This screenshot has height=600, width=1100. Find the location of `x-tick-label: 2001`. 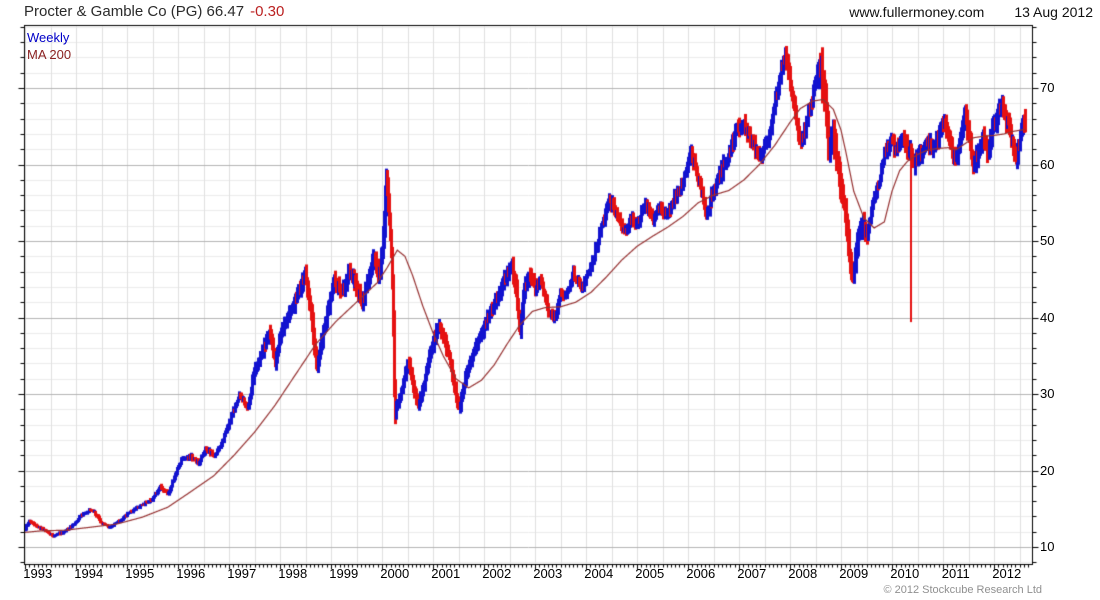

x-tick-label: 2001 is located at coordinates (446, 573).